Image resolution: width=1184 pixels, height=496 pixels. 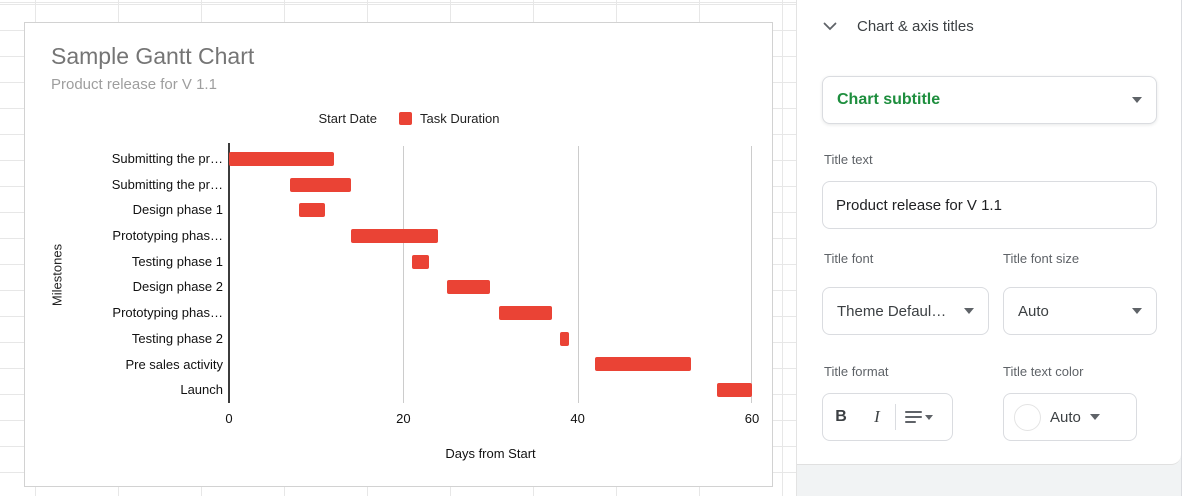 I want to click on legend-label: Task Duration, so click(x=460, y=118).